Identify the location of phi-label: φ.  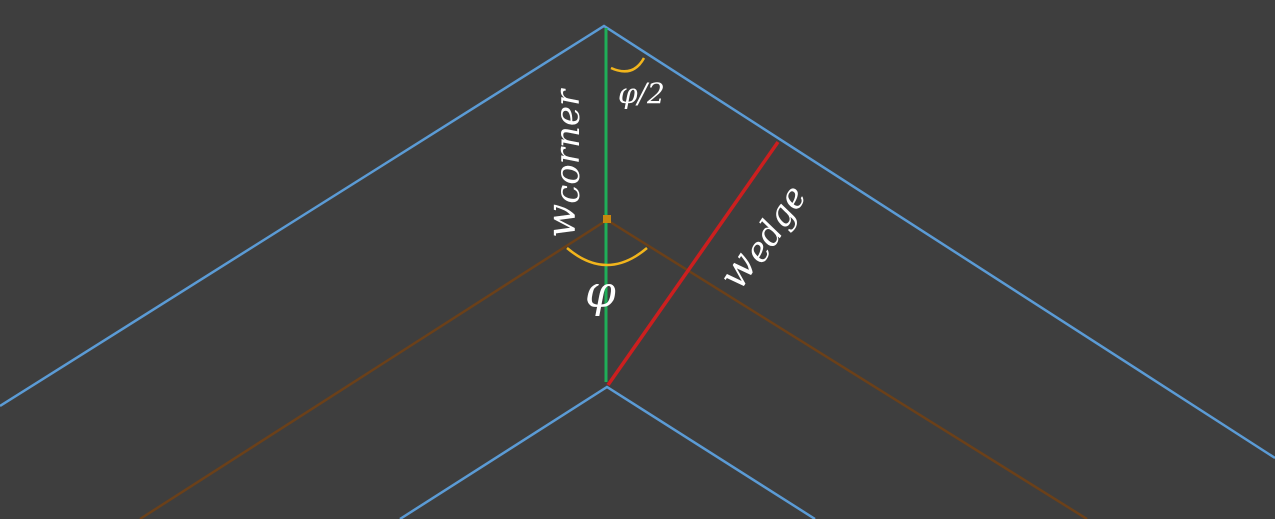
(600, 292).